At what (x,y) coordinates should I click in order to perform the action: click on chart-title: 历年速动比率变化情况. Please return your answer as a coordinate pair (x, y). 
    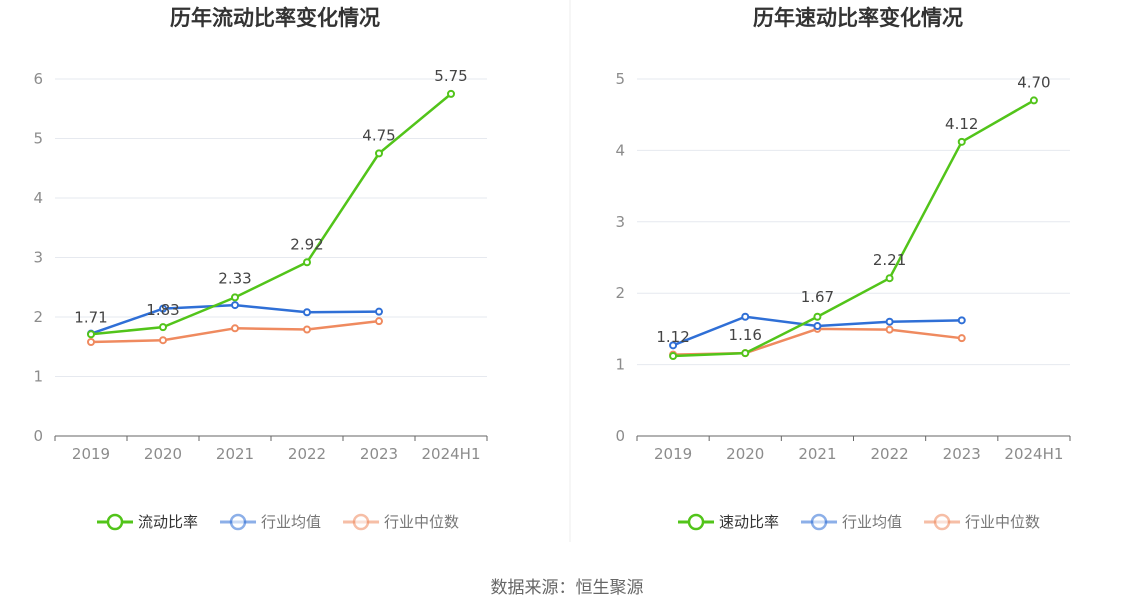
    Looking at the image, I should click on (858, 18).